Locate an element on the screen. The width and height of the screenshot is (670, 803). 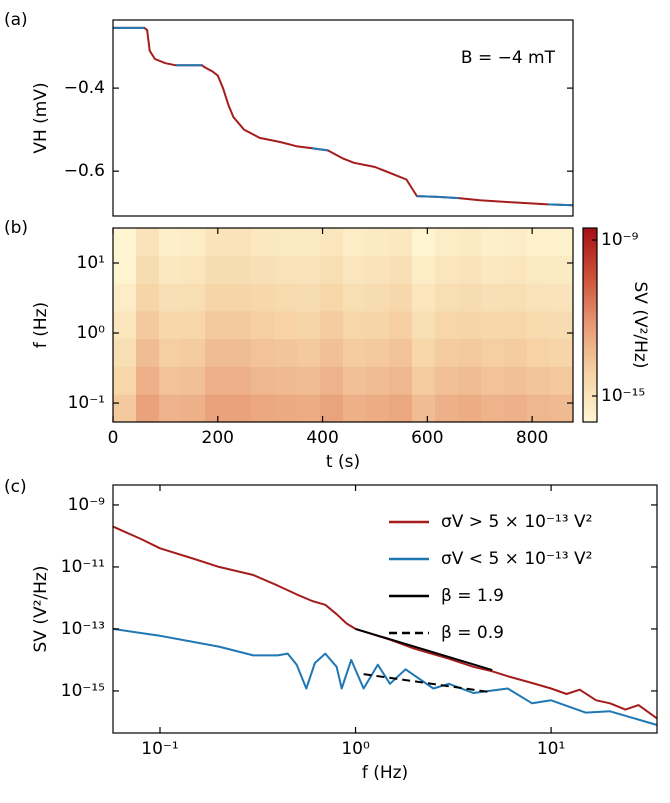
x-tick-label: 0 is located at coordinates (113, 438).